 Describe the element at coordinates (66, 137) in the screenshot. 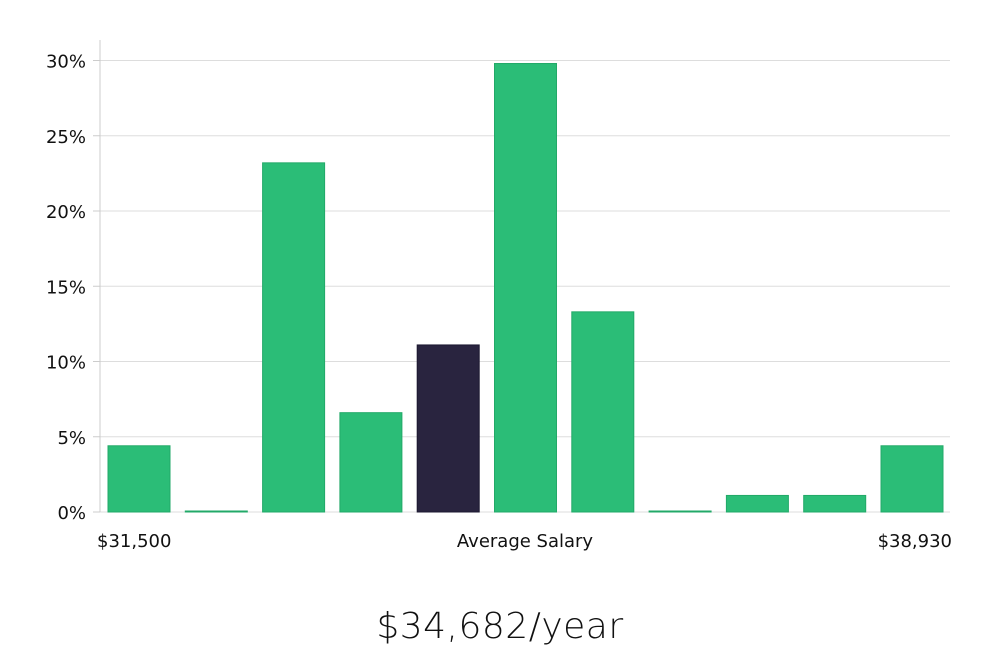

I see `y-tick-label: 25%` at that location.